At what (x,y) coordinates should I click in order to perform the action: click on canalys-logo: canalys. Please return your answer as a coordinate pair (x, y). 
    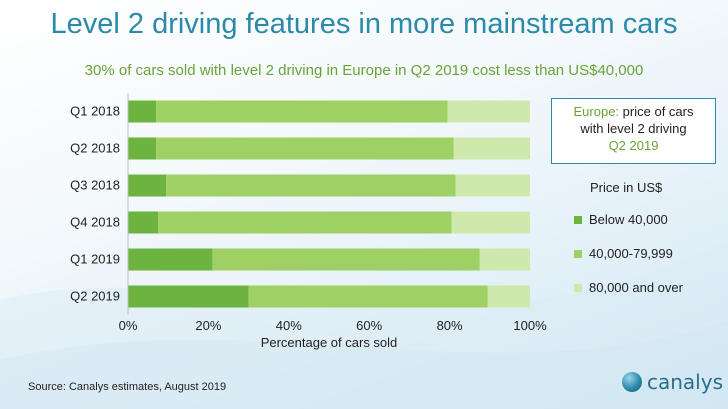
    Looking at the image, I should click on (672, 382).